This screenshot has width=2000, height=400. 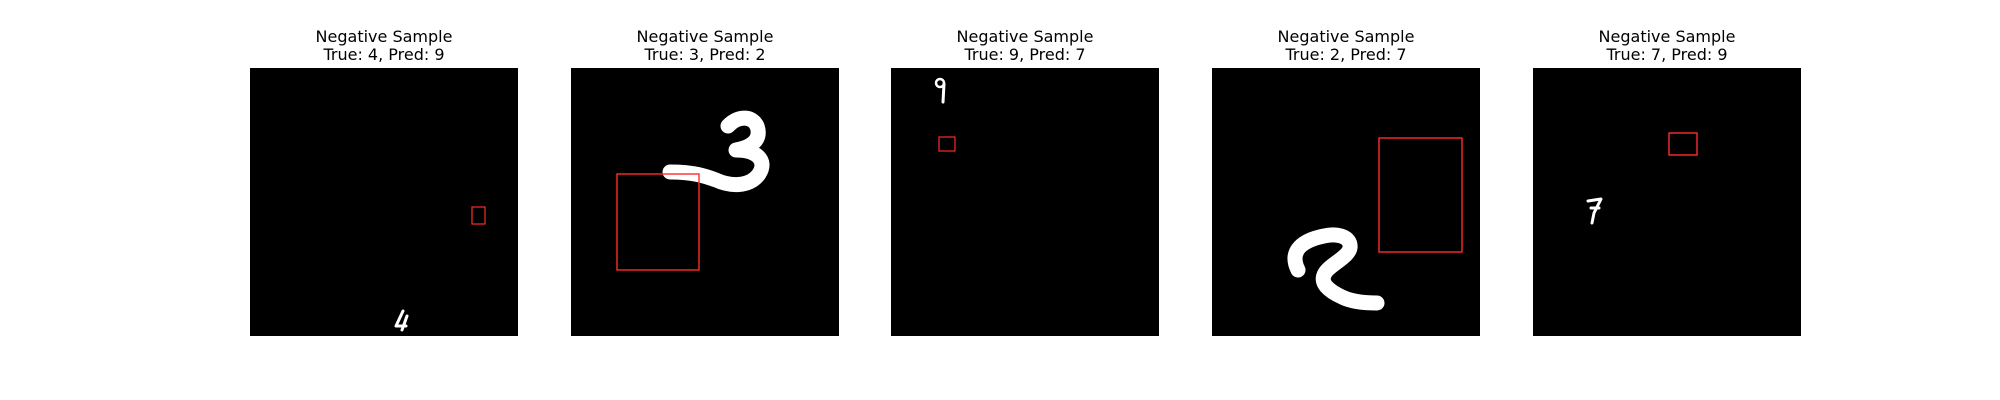 I want to click on panel-title: Negative Sample True: 4, Pred: 9, so click(x=384, y=46).